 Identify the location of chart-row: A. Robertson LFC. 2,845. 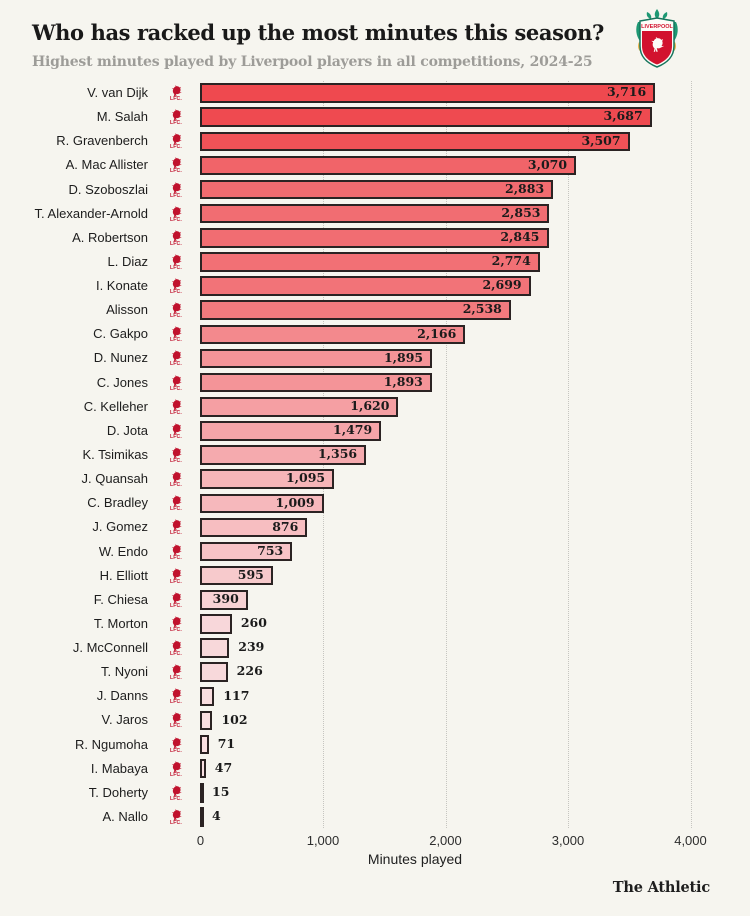
(375, 238).